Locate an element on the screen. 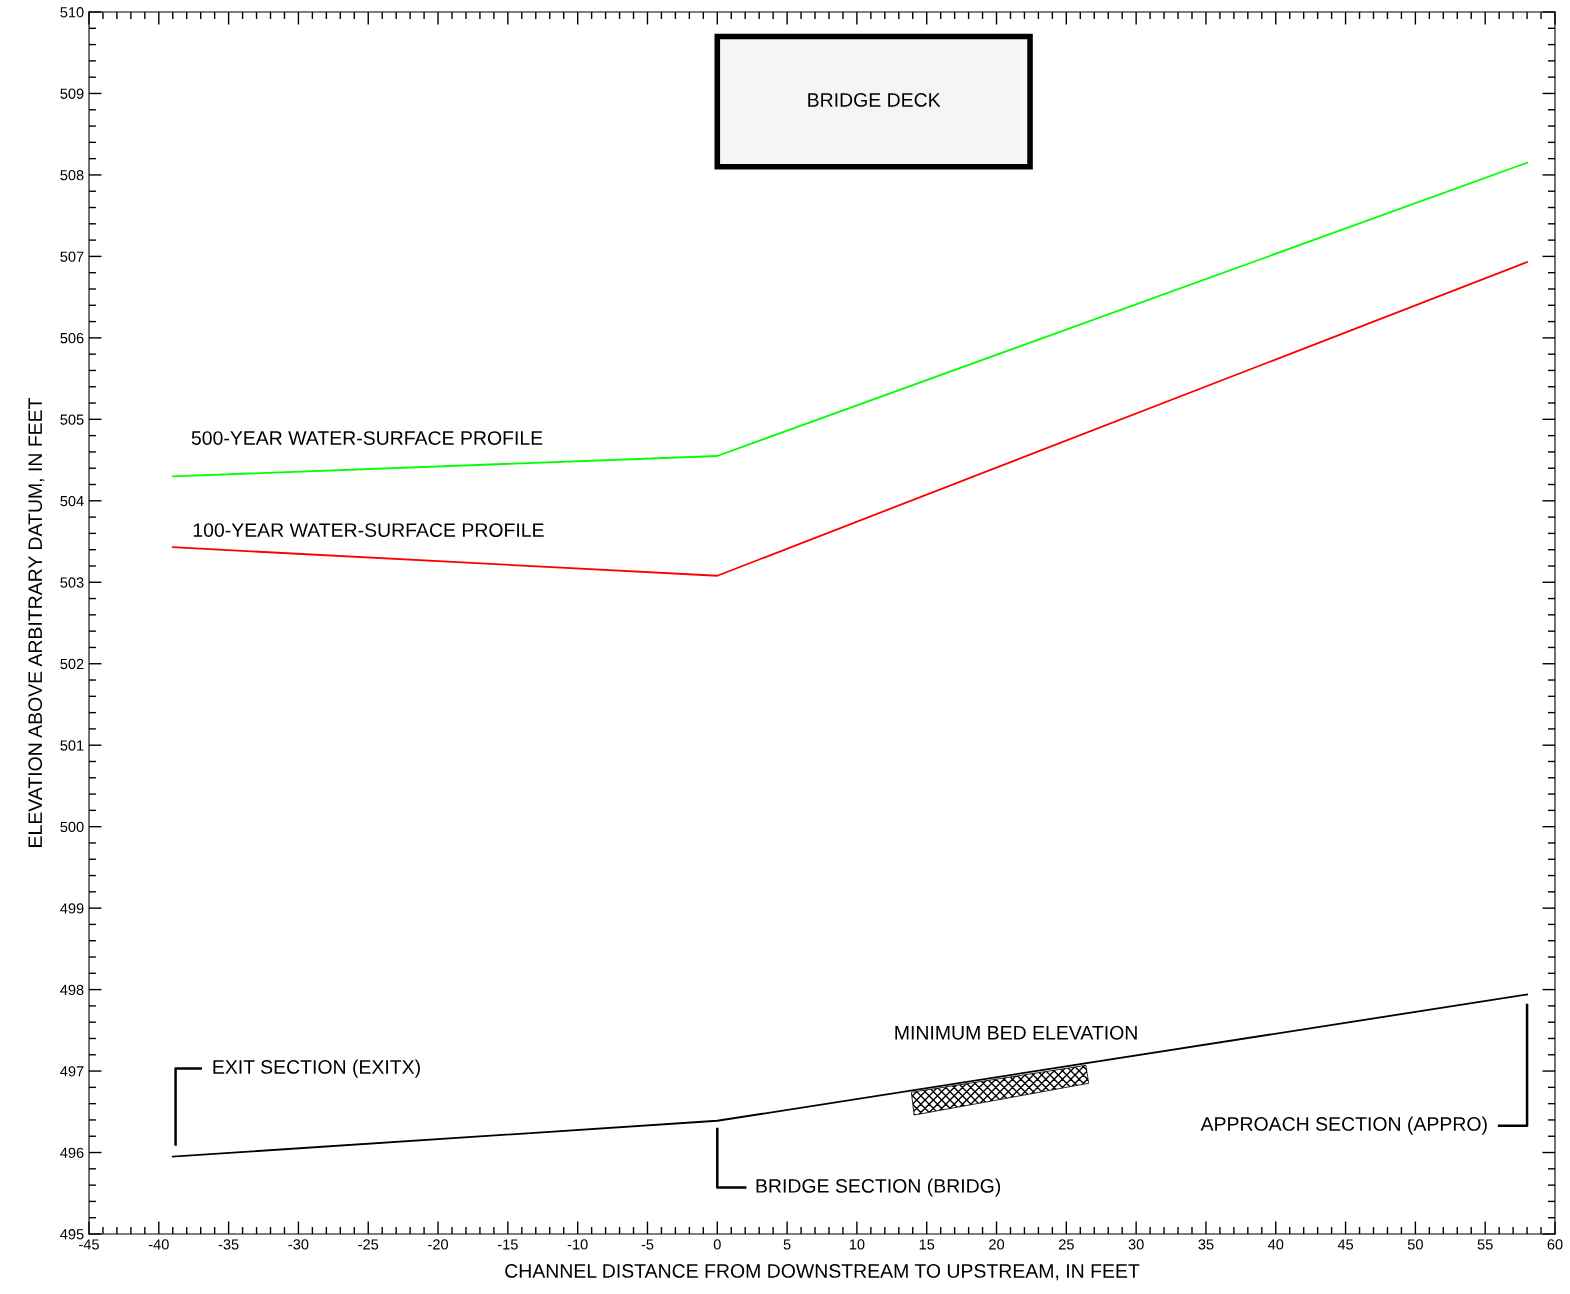  y-tick-label: 504 is located at coordinates (72, 501).